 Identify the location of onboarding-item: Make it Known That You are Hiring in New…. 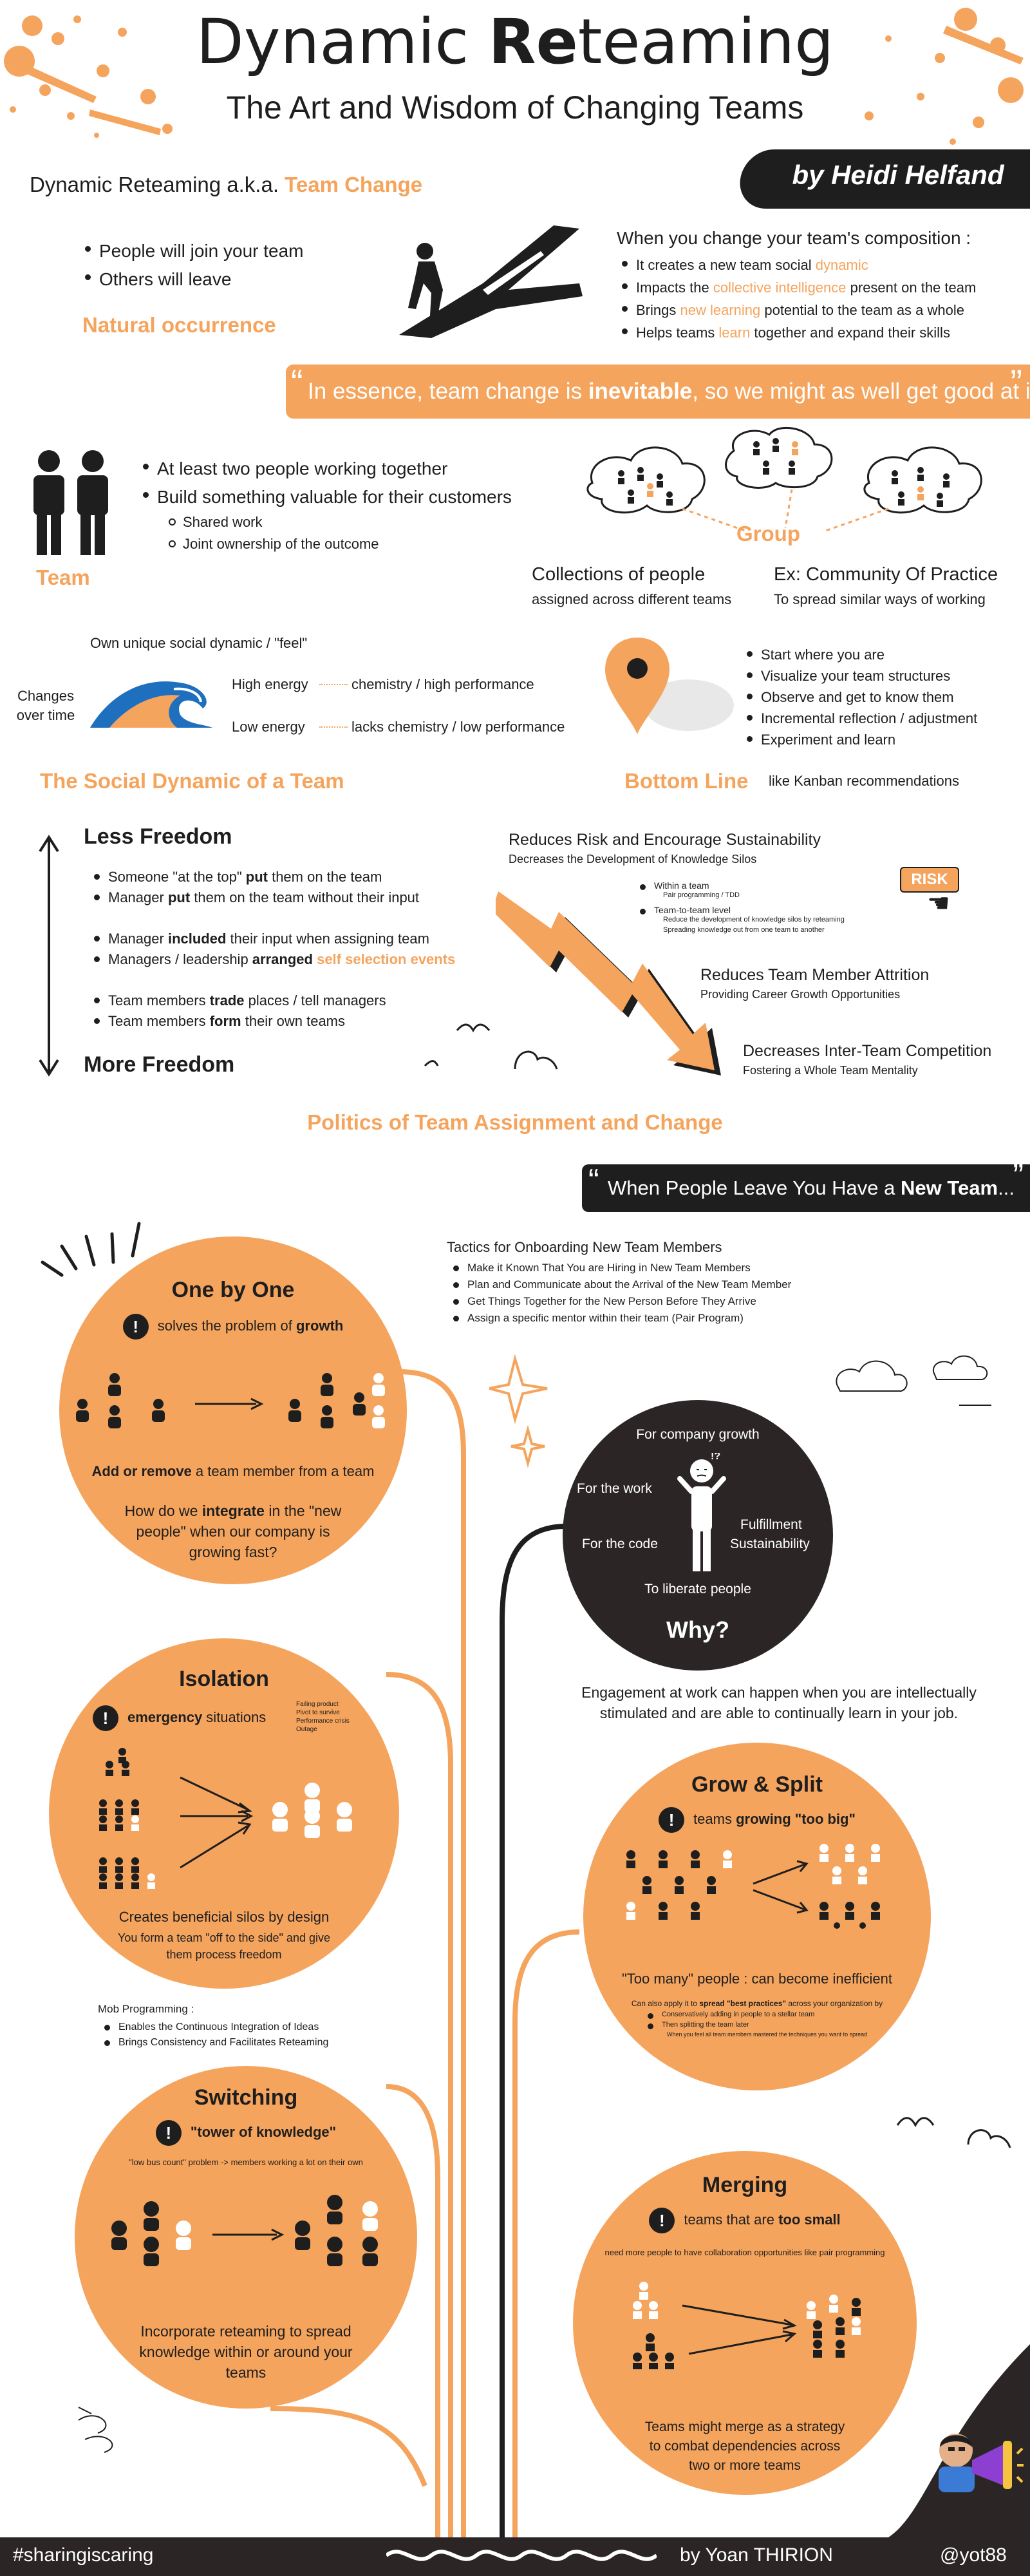
(621, 1268).